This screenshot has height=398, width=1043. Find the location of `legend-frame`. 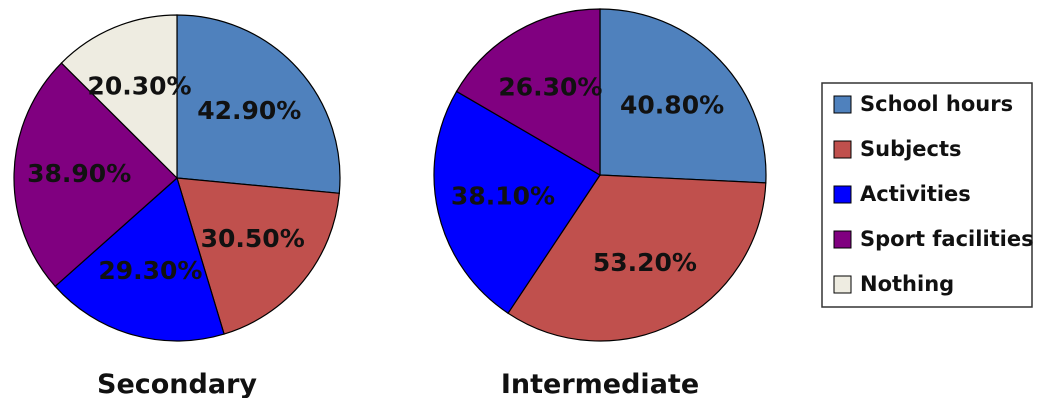

legend-frame is located at coordinates (927, 195).